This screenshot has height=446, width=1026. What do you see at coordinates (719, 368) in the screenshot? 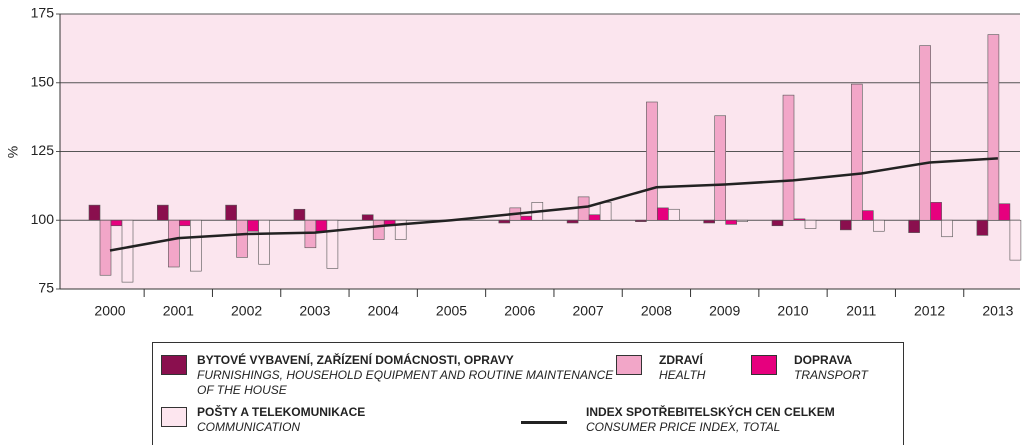
I see `legend-item: ZDRAVÍ HEALTH` at bounding box center [719, 368].